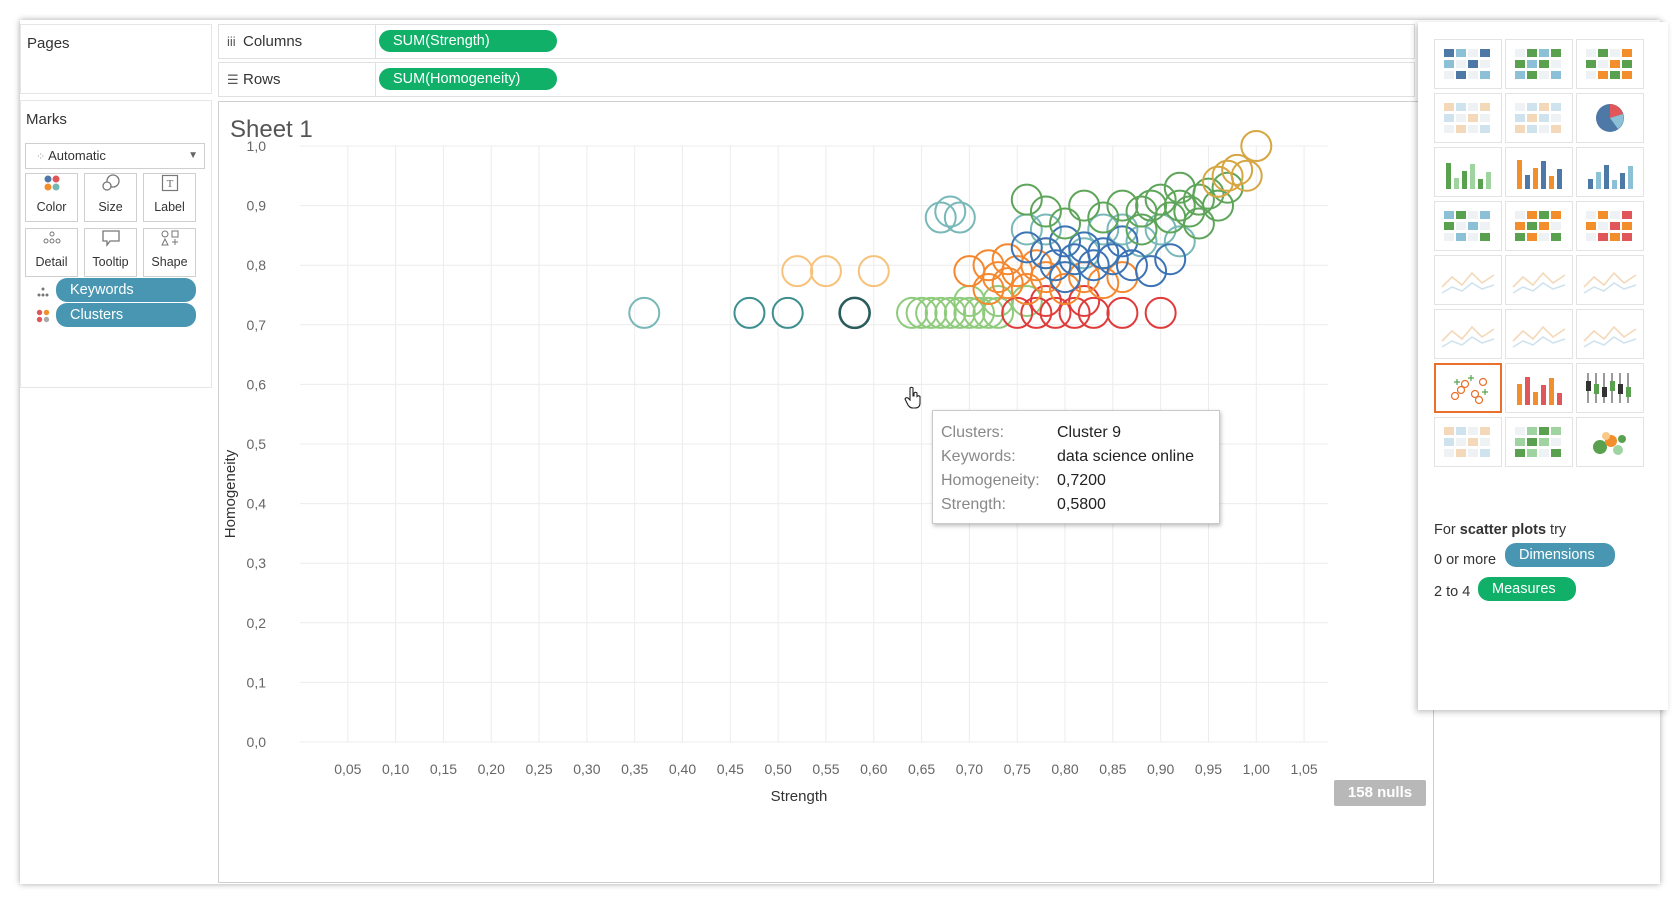 The width and height of the screenshot is (1679, 904). I want to click on circle-views-icon, so click(1539, 226).